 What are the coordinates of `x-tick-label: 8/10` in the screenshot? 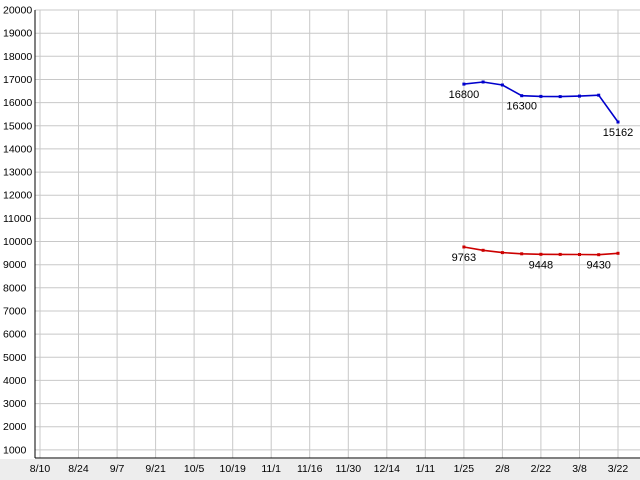 It's located at (40, 469).